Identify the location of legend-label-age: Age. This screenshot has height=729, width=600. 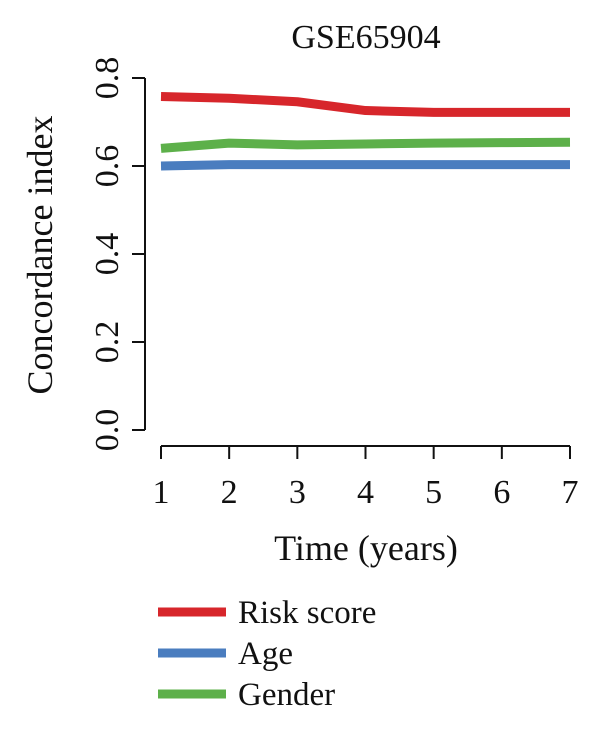
(265, 654).